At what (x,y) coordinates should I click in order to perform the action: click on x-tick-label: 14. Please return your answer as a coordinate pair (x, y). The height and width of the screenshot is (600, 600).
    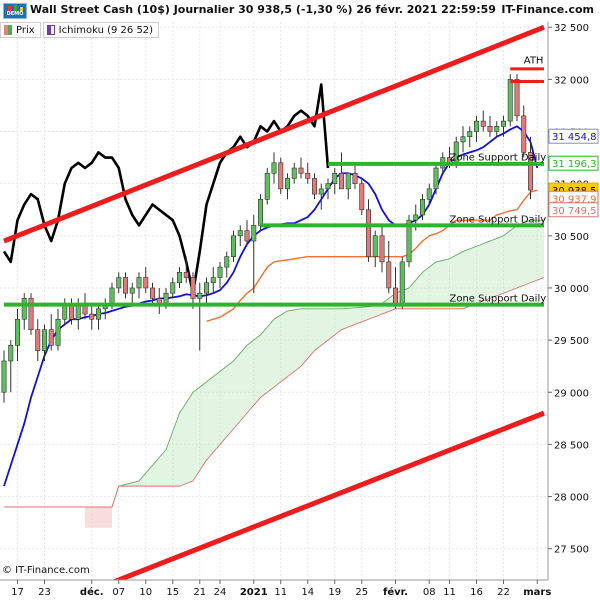
    Looking at the image, I should click on (307, 592).